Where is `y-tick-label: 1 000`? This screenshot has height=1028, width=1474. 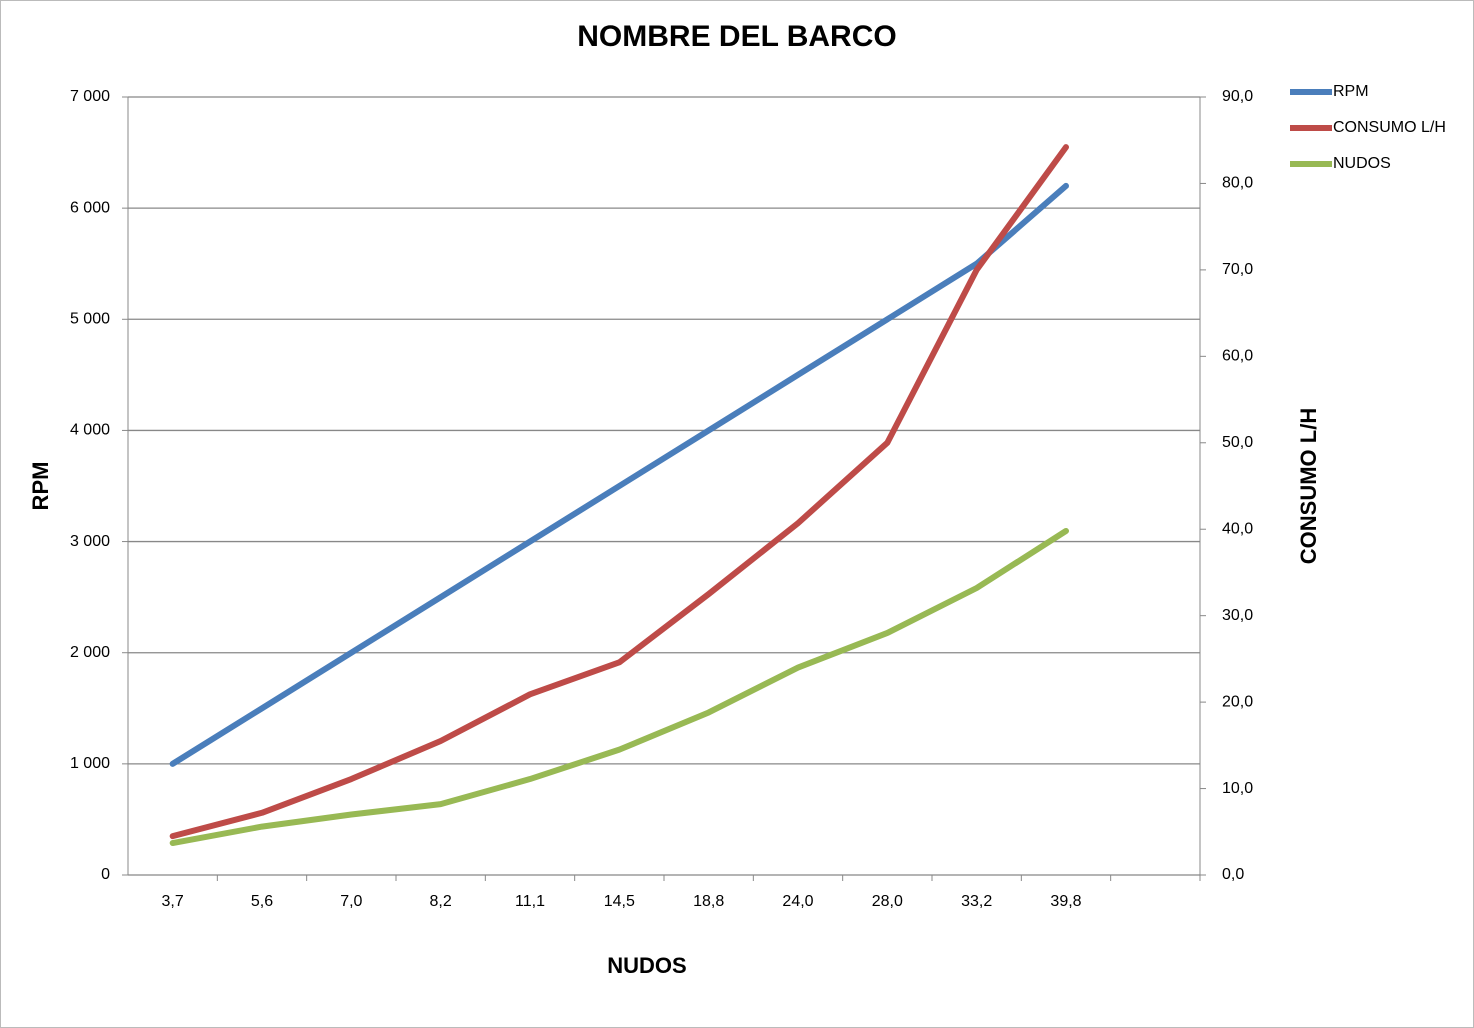
y-tick-label: 1 000 is located at coordinates (90, 763).